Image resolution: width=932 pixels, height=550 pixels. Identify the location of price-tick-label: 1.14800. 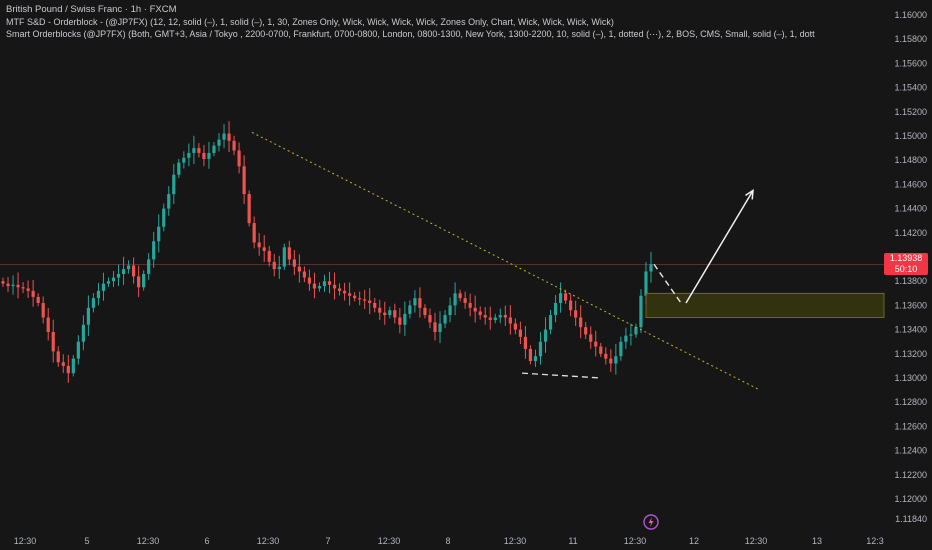
(910, 160).